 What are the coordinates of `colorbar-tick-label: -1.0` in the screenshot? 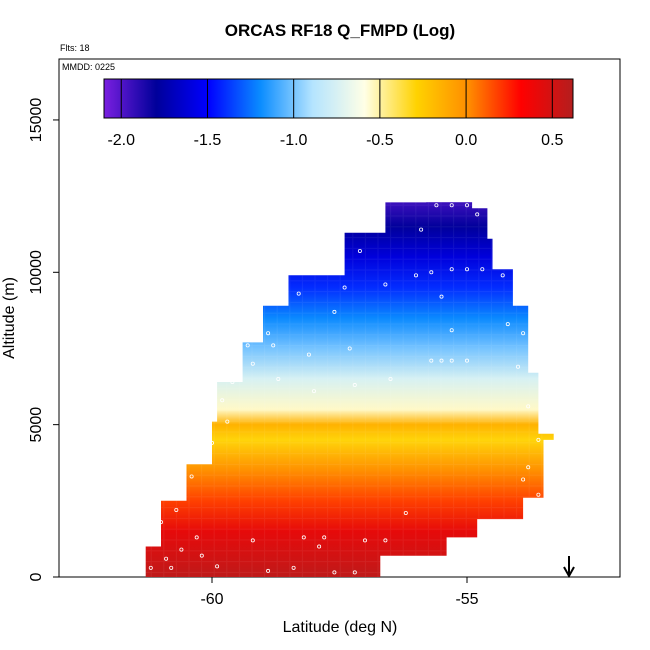 It's located at (294, 140).